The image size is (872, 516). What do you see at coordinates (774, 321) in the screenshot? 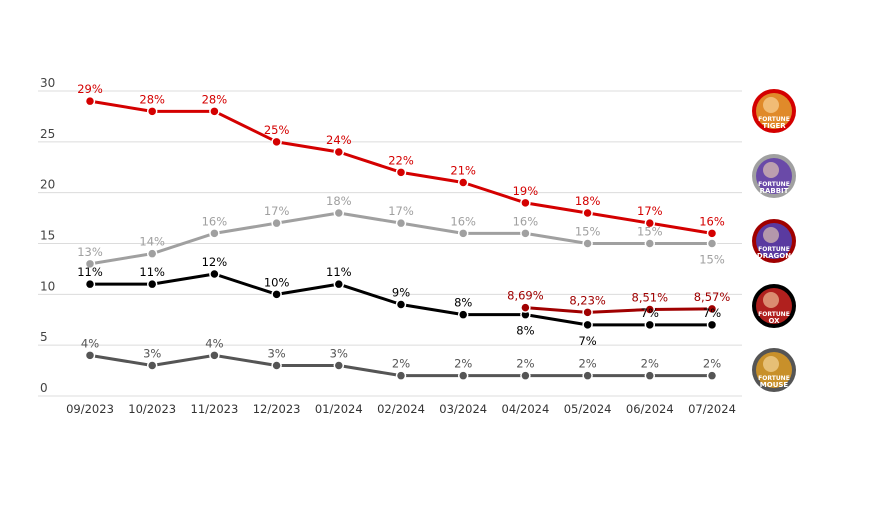
I see `icon-title-line2: OX` at bounding box center [774, 321].